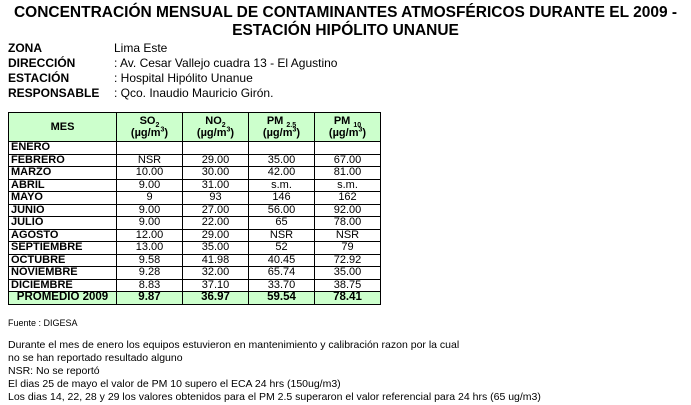 This screenshot has height=405, width=691. I want to click on value-cell: 65.74, so click(281, 273).